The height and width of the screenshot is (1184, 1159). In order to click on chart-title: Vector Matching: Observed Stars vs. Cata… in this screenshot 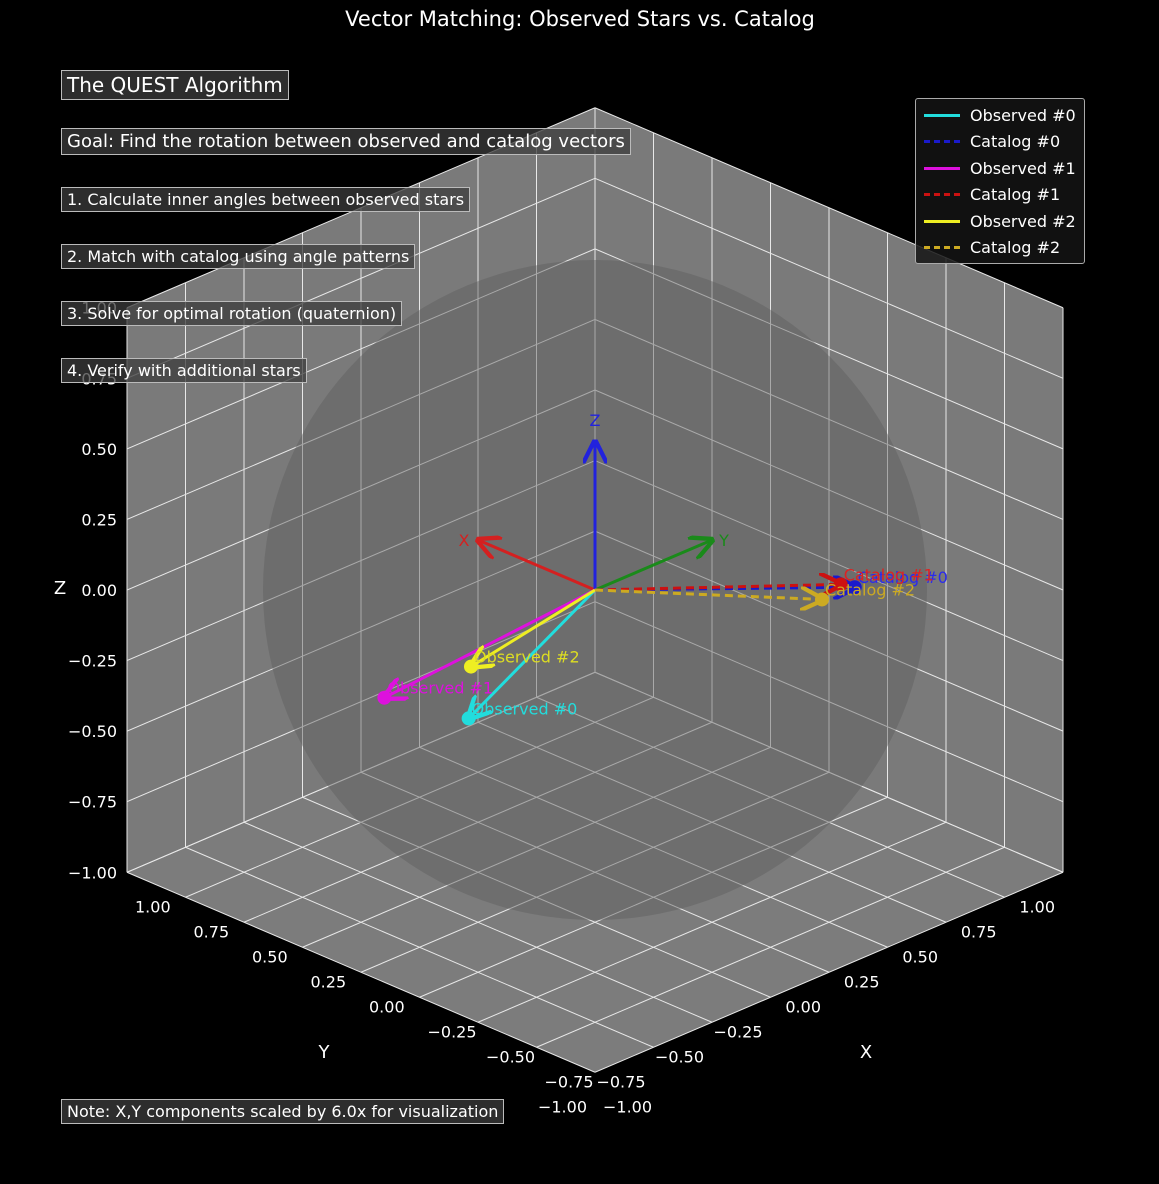, I will do `click(580, 19)`.